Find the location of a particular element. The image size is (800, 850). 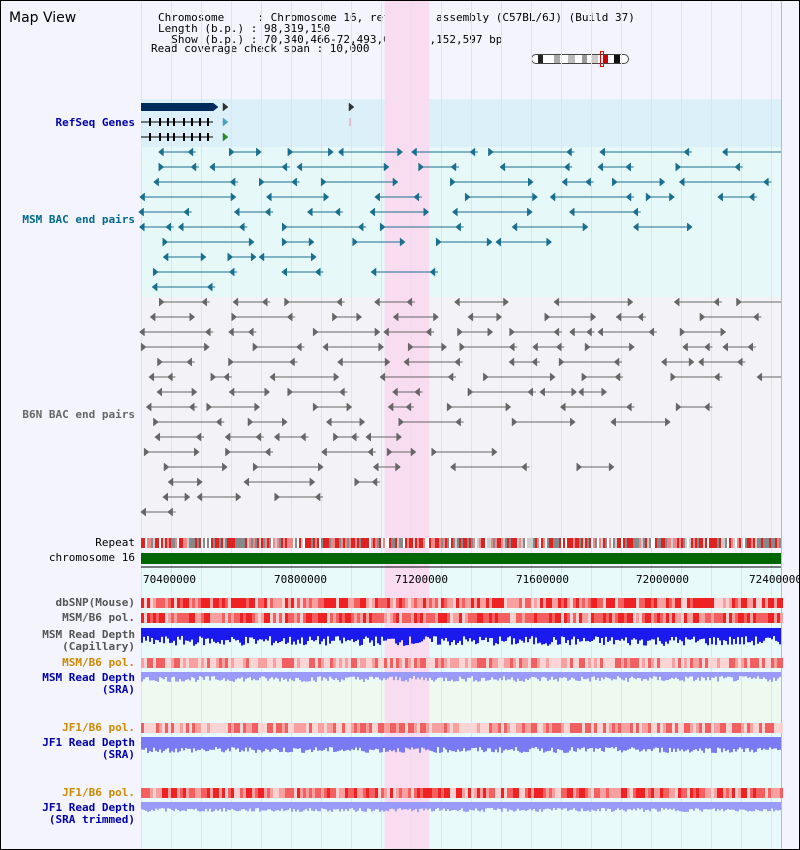

track-label-refseq: RefSeq Genes is located at coordinates (95, 122).